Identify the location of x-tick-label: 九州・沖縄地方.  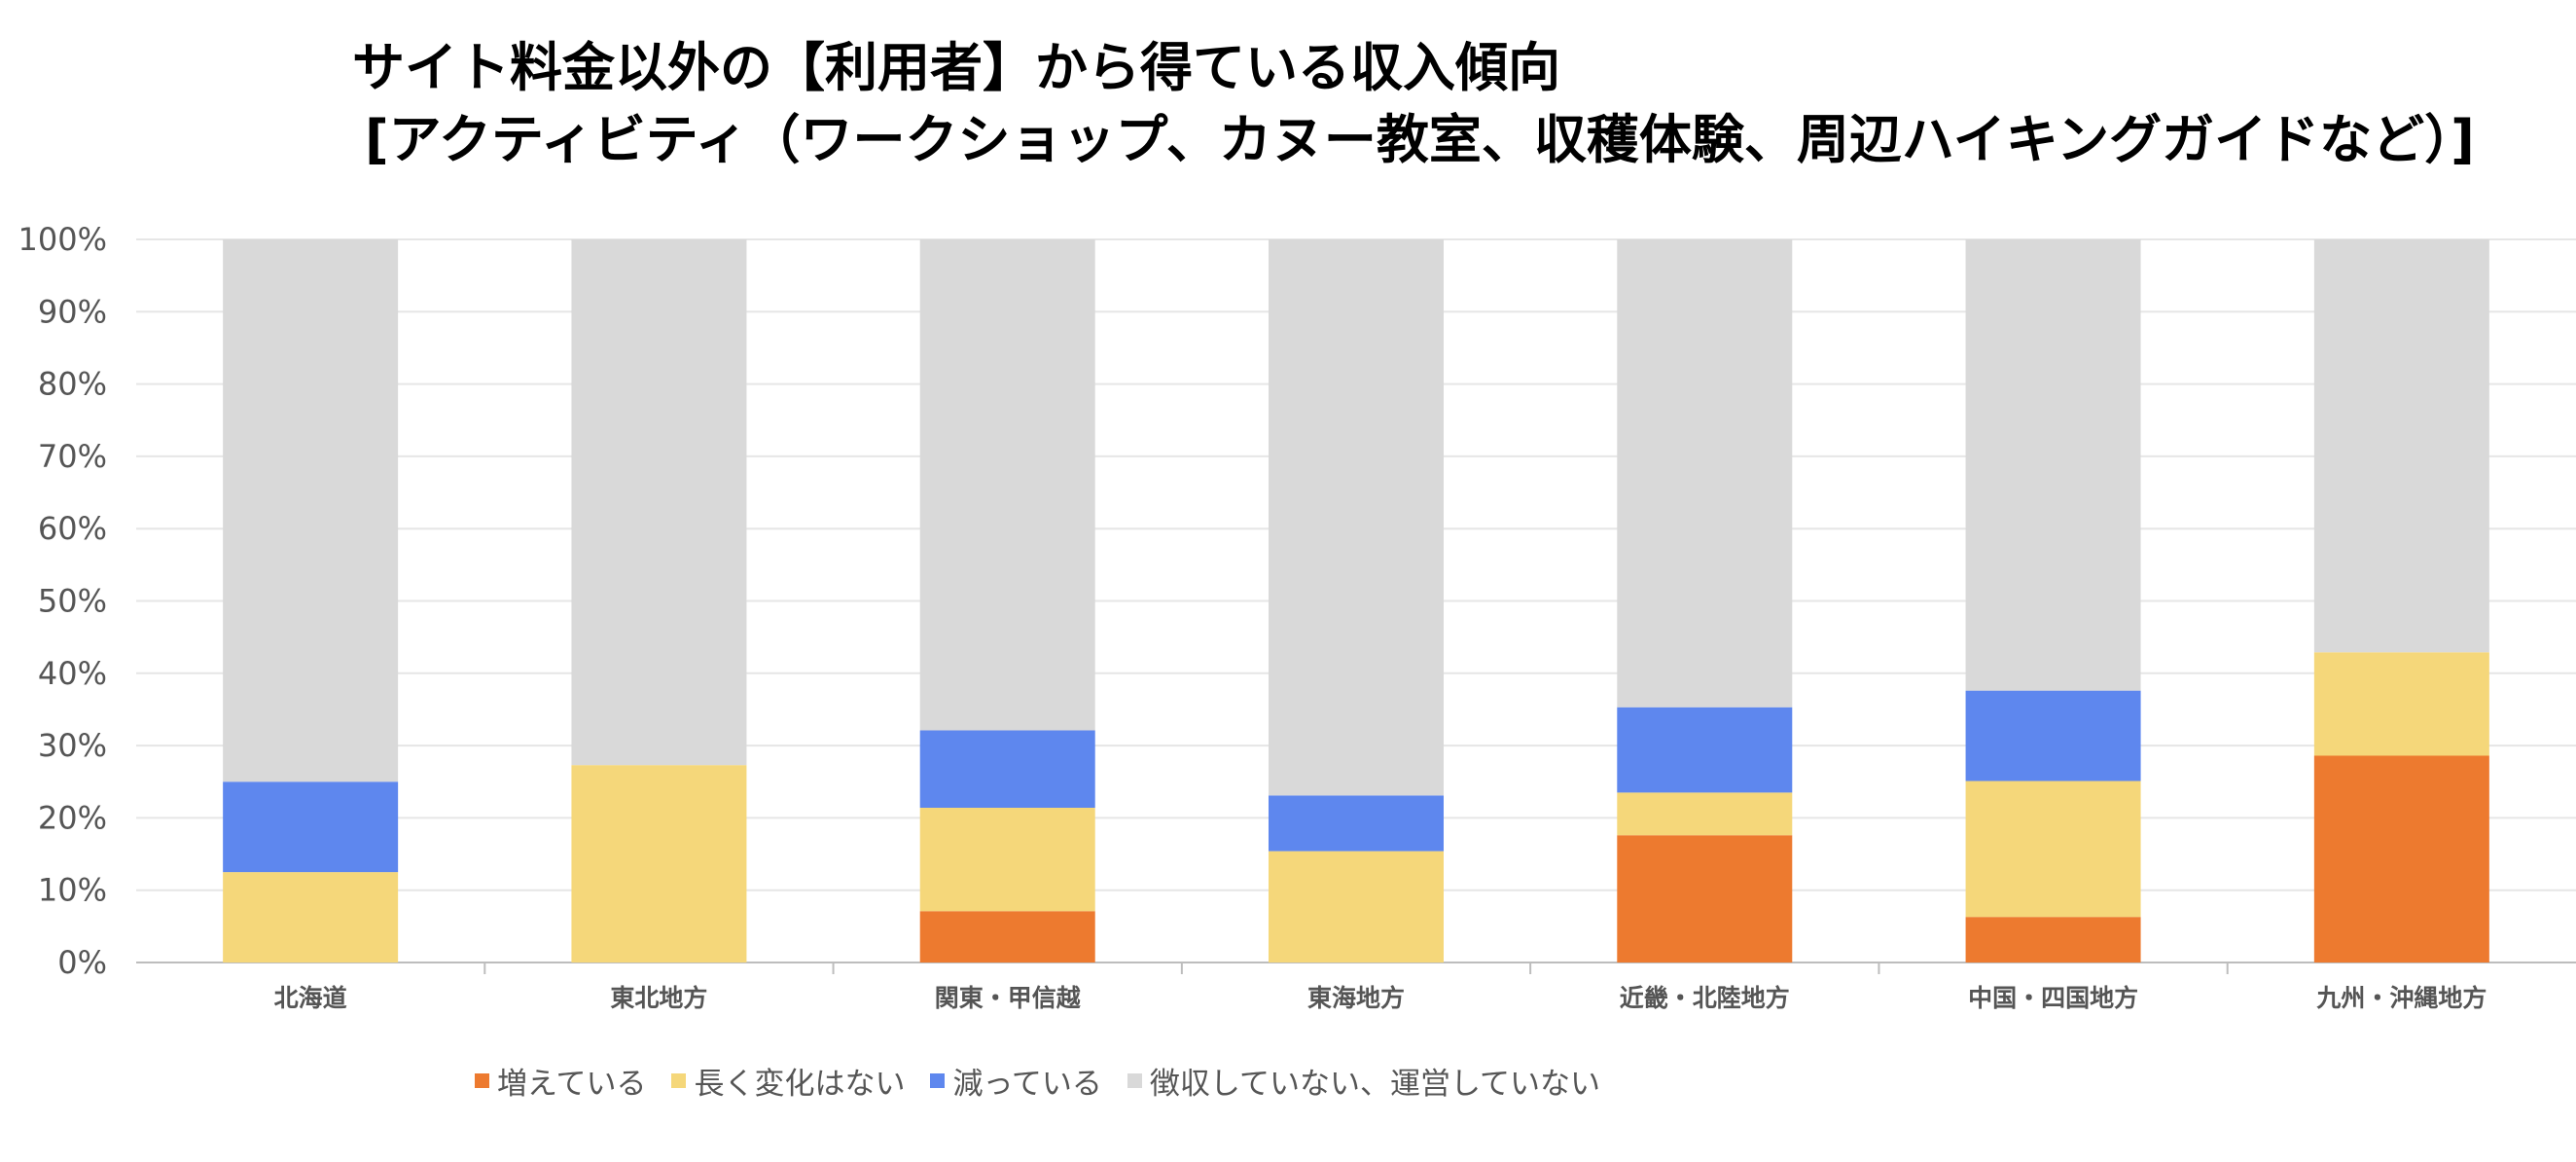
(2401, 998).